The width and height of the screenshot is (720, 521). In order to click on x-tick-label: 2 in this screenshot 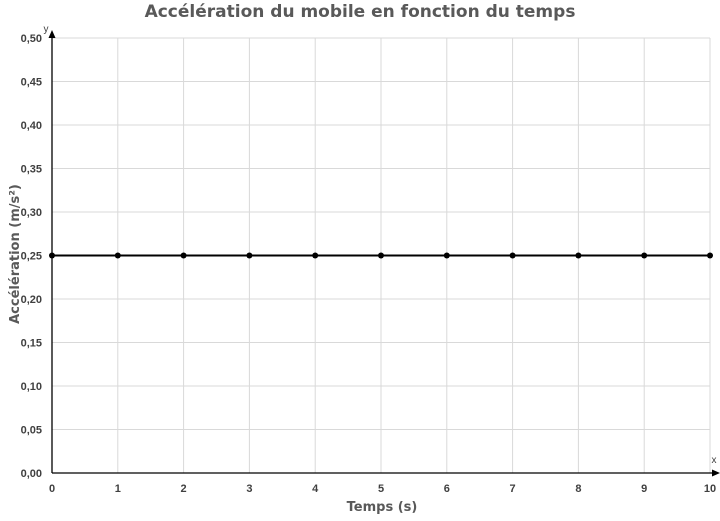, I will do `click(184, 489)`.